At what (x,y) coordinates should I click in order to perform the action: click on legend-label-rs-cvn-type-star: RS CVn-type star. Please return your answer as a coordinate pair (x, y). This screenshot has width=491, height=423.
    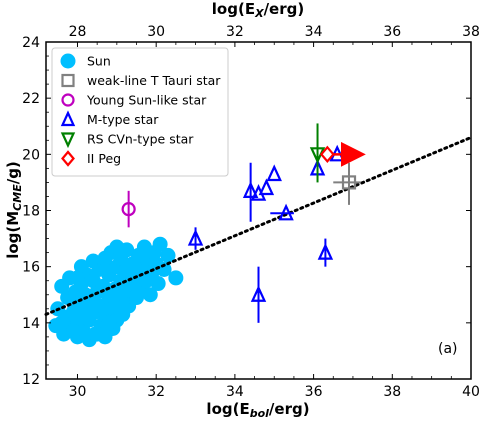
    Looking at the image, I should click on (140, 139).